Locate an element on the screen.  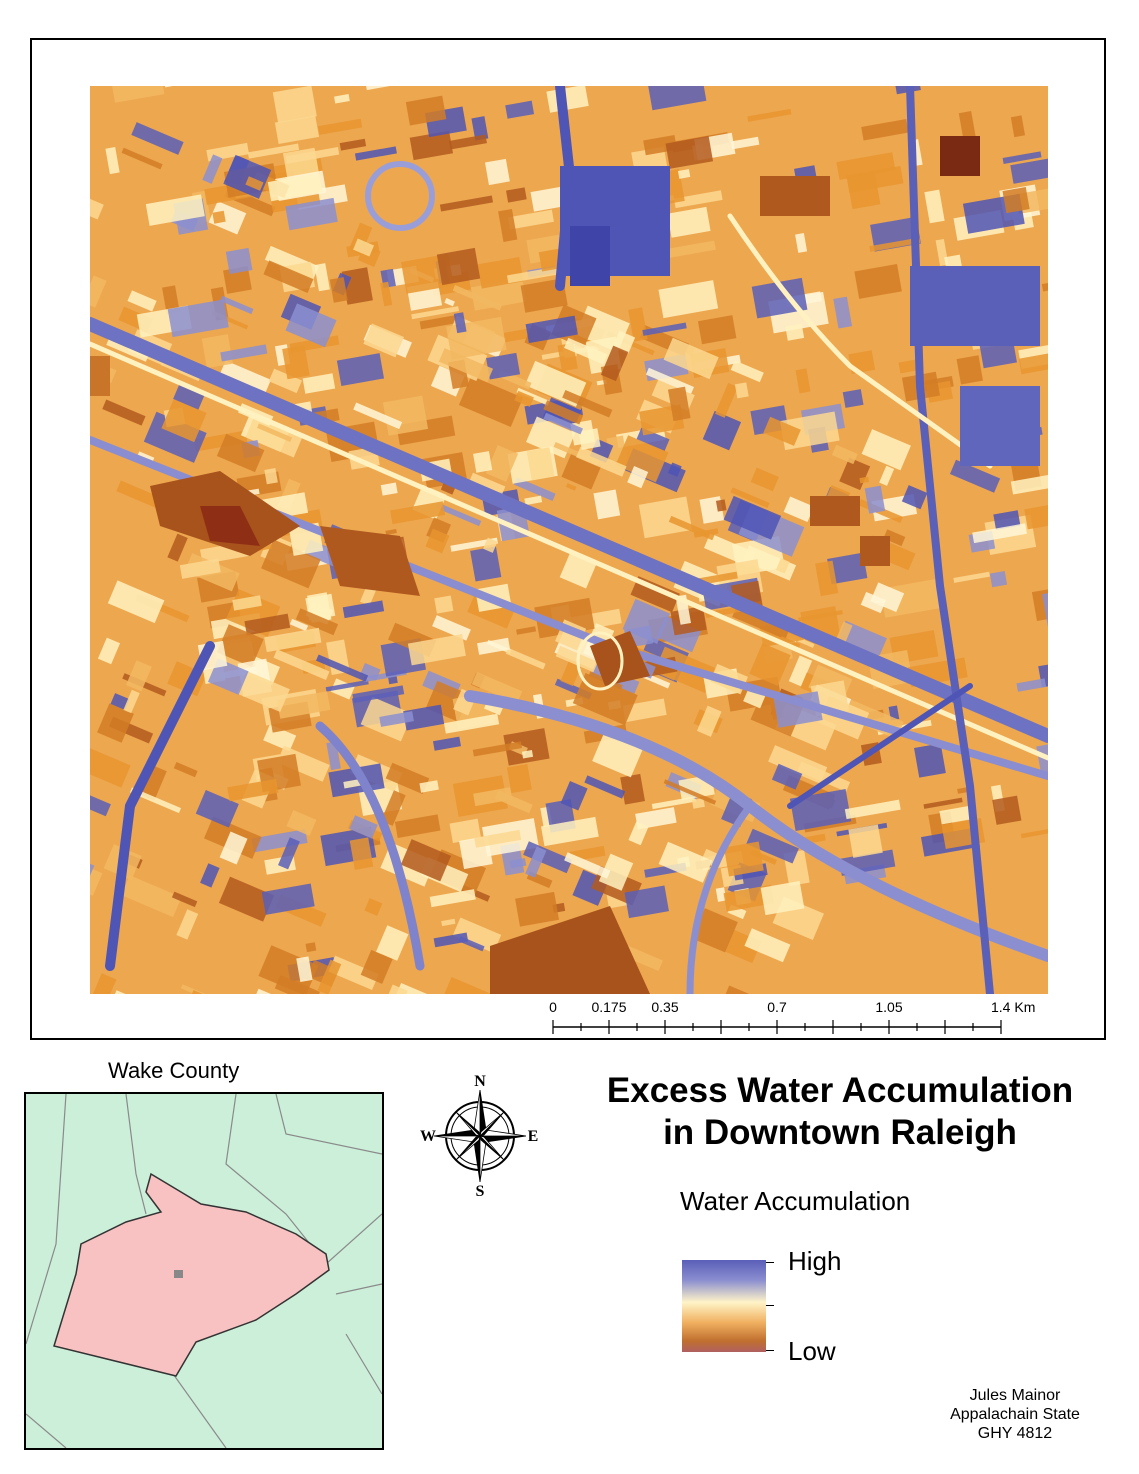
county-boundaries is located at coordinates (204, 1271).